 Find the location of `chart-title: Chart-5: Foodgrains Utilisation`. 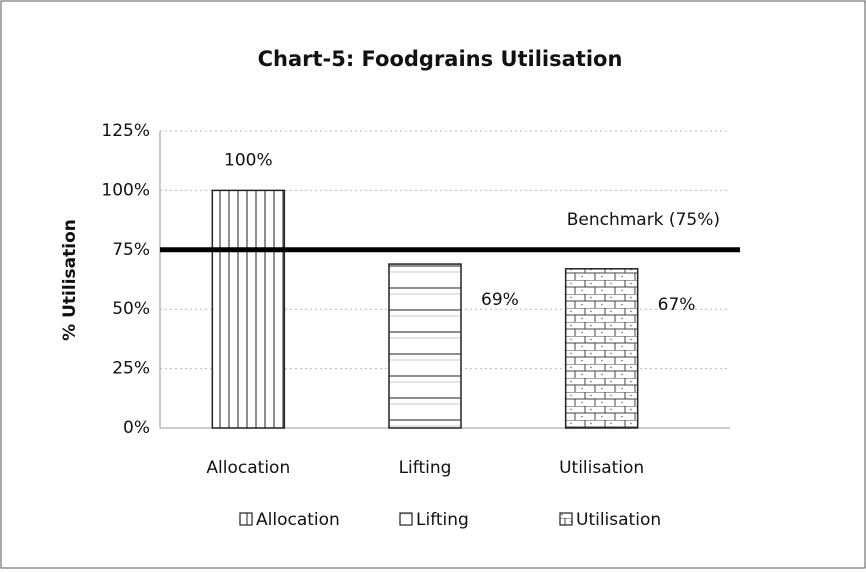

chart-title: Chart-5: Foodgrains Utilisation is located at coordinates (440, 59).